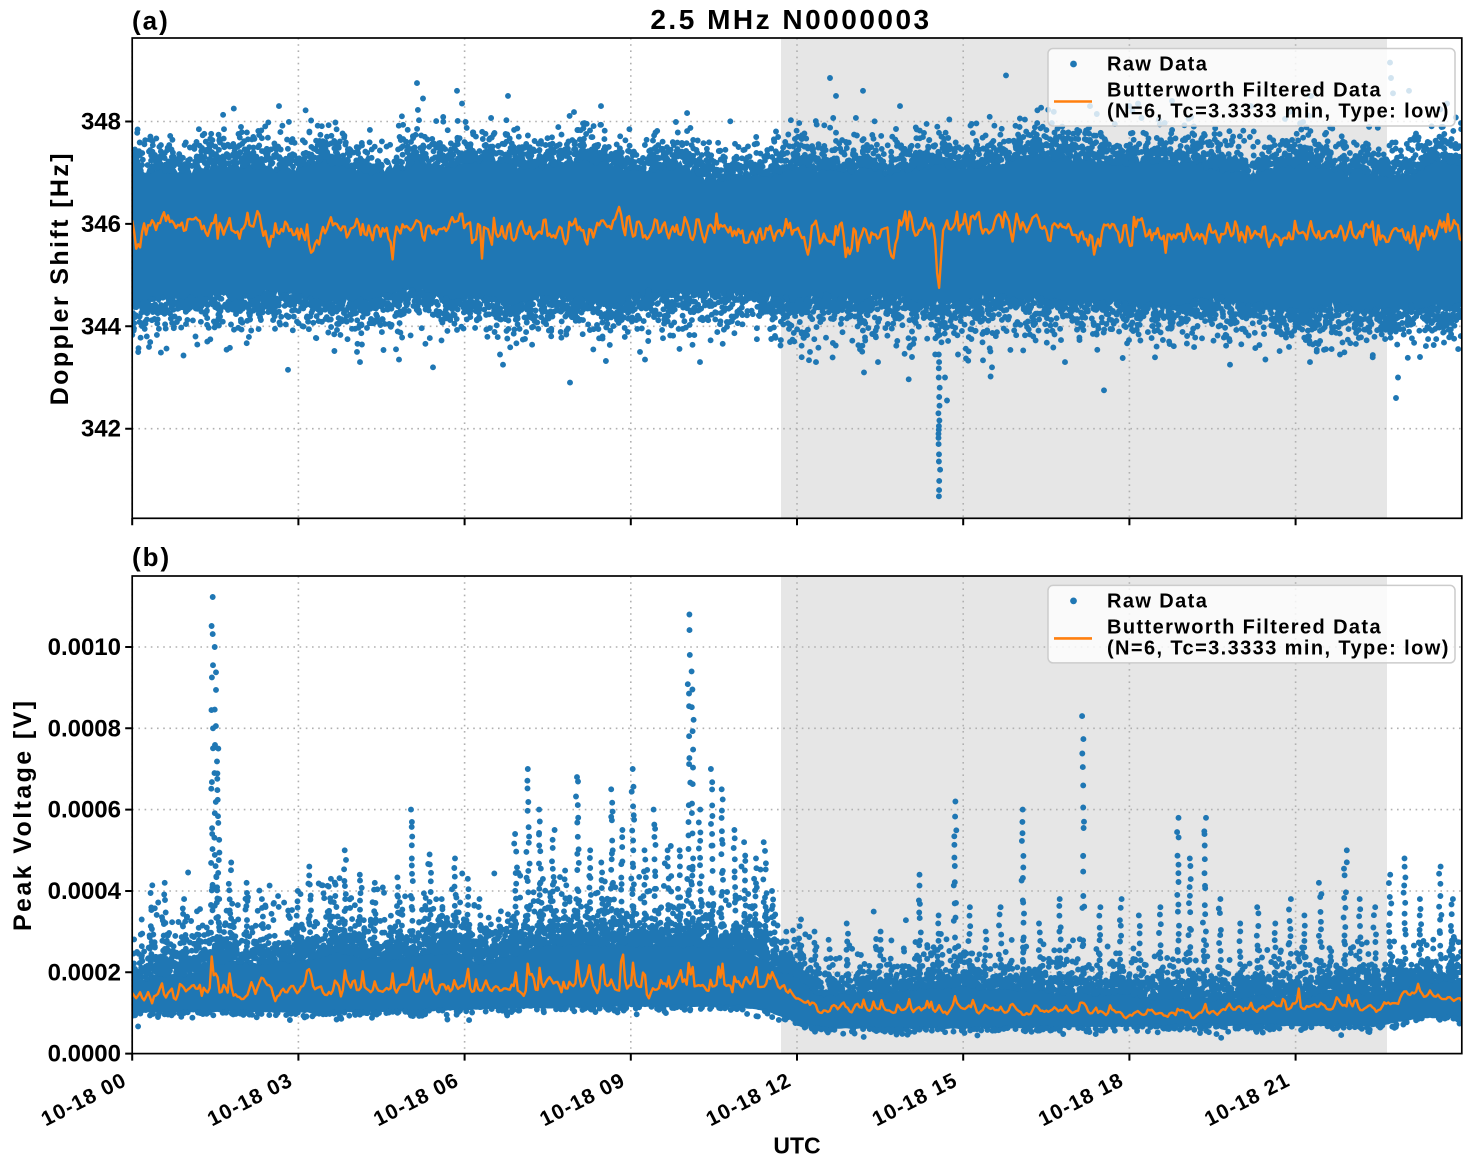 The width and height of the screenshot is (1472, 1172). I want to click on svg-text: 344, so click(101, 326).